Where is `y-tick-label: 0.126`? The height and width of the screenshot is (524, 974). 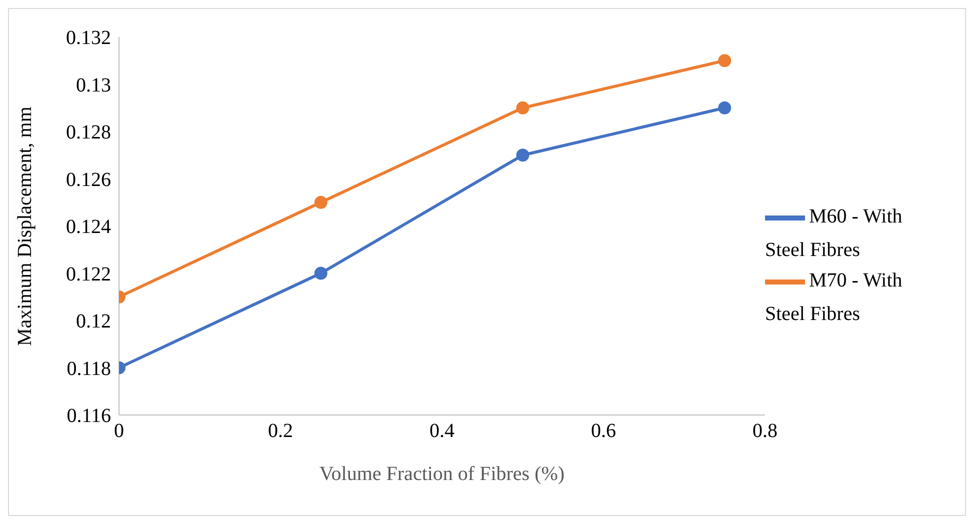
y-tick-label: 0.126 is located at coordinates (88, 179).